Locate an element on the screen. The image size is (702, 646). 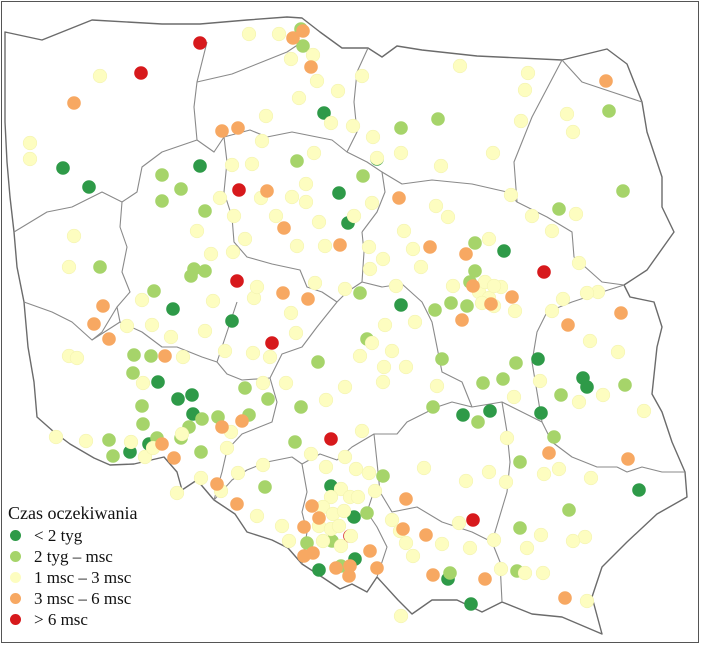
legend-item: 3 msc – 6 msc is located at coordinates (72, 598).